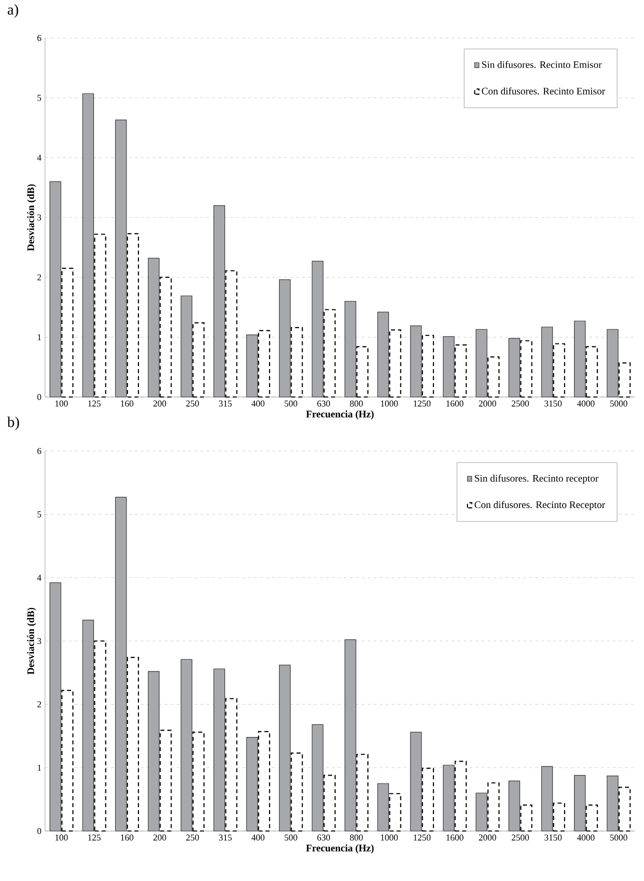  Describe the element at coordinates (553, 837) in the screenshot. I see `x-tick-label: 3150` at that location.